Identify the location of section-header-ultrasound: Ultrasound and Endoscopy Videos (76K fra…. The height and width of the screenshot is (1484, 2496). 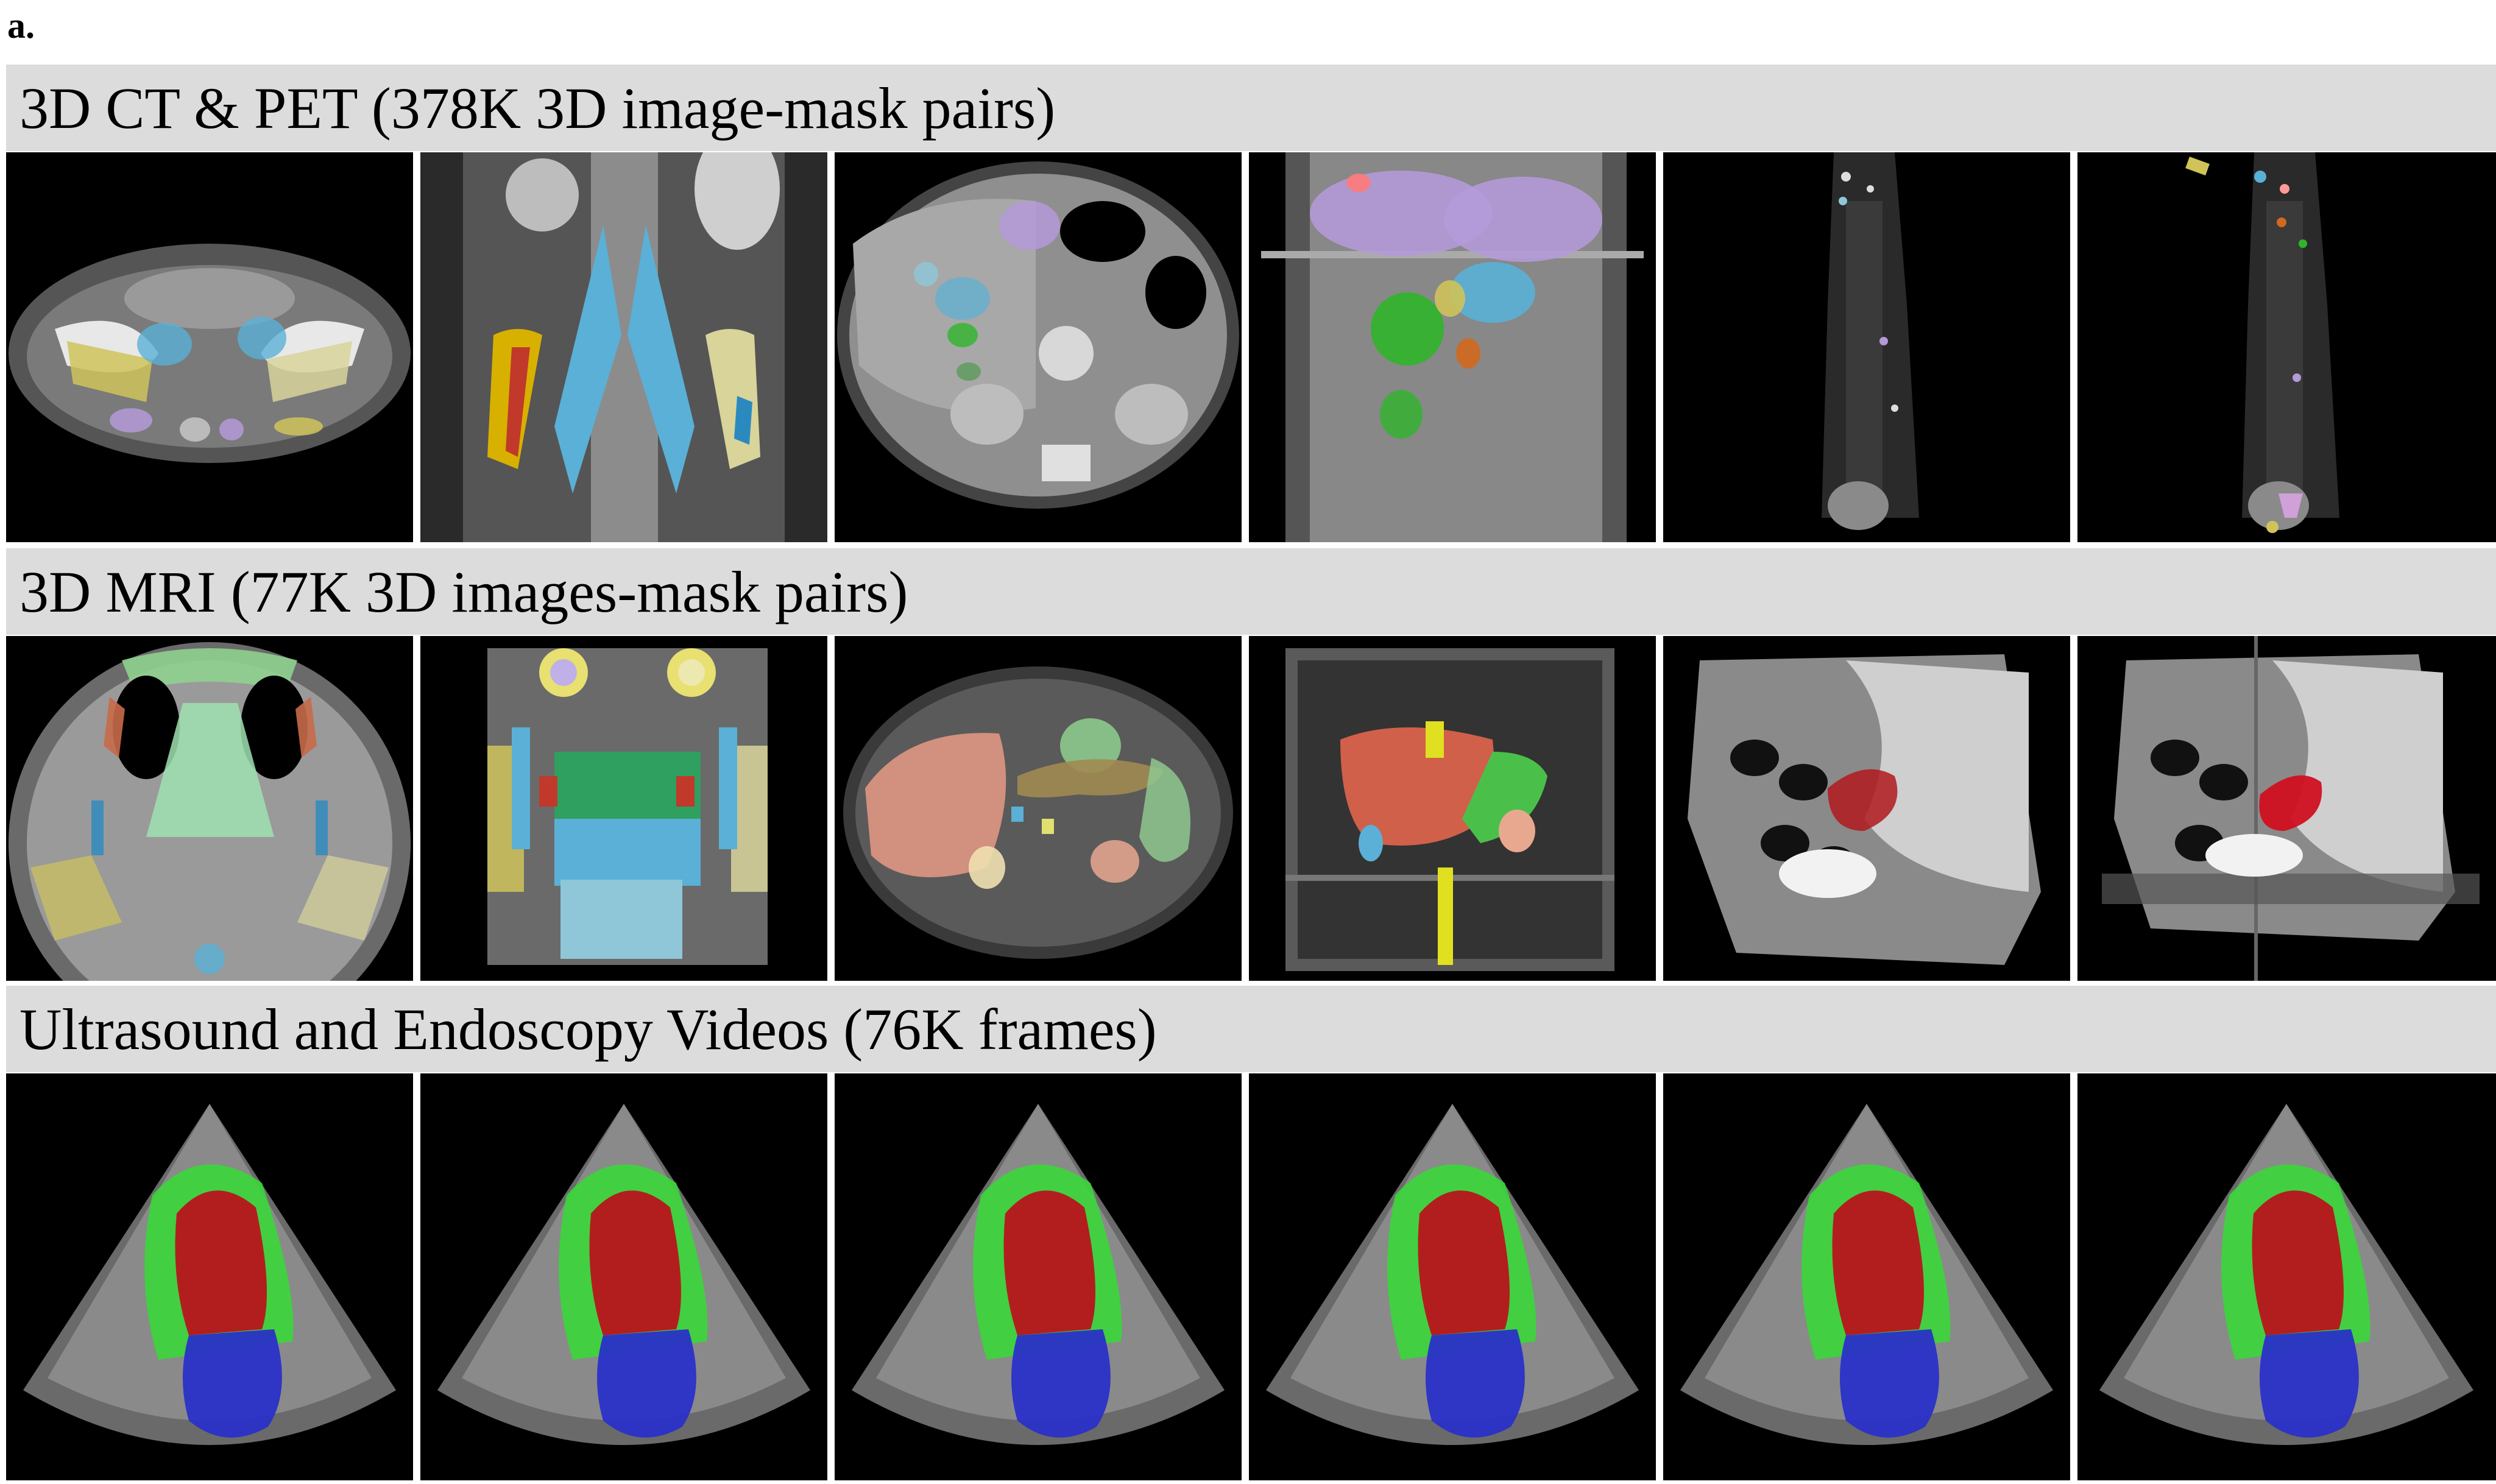
(1251, 1029).